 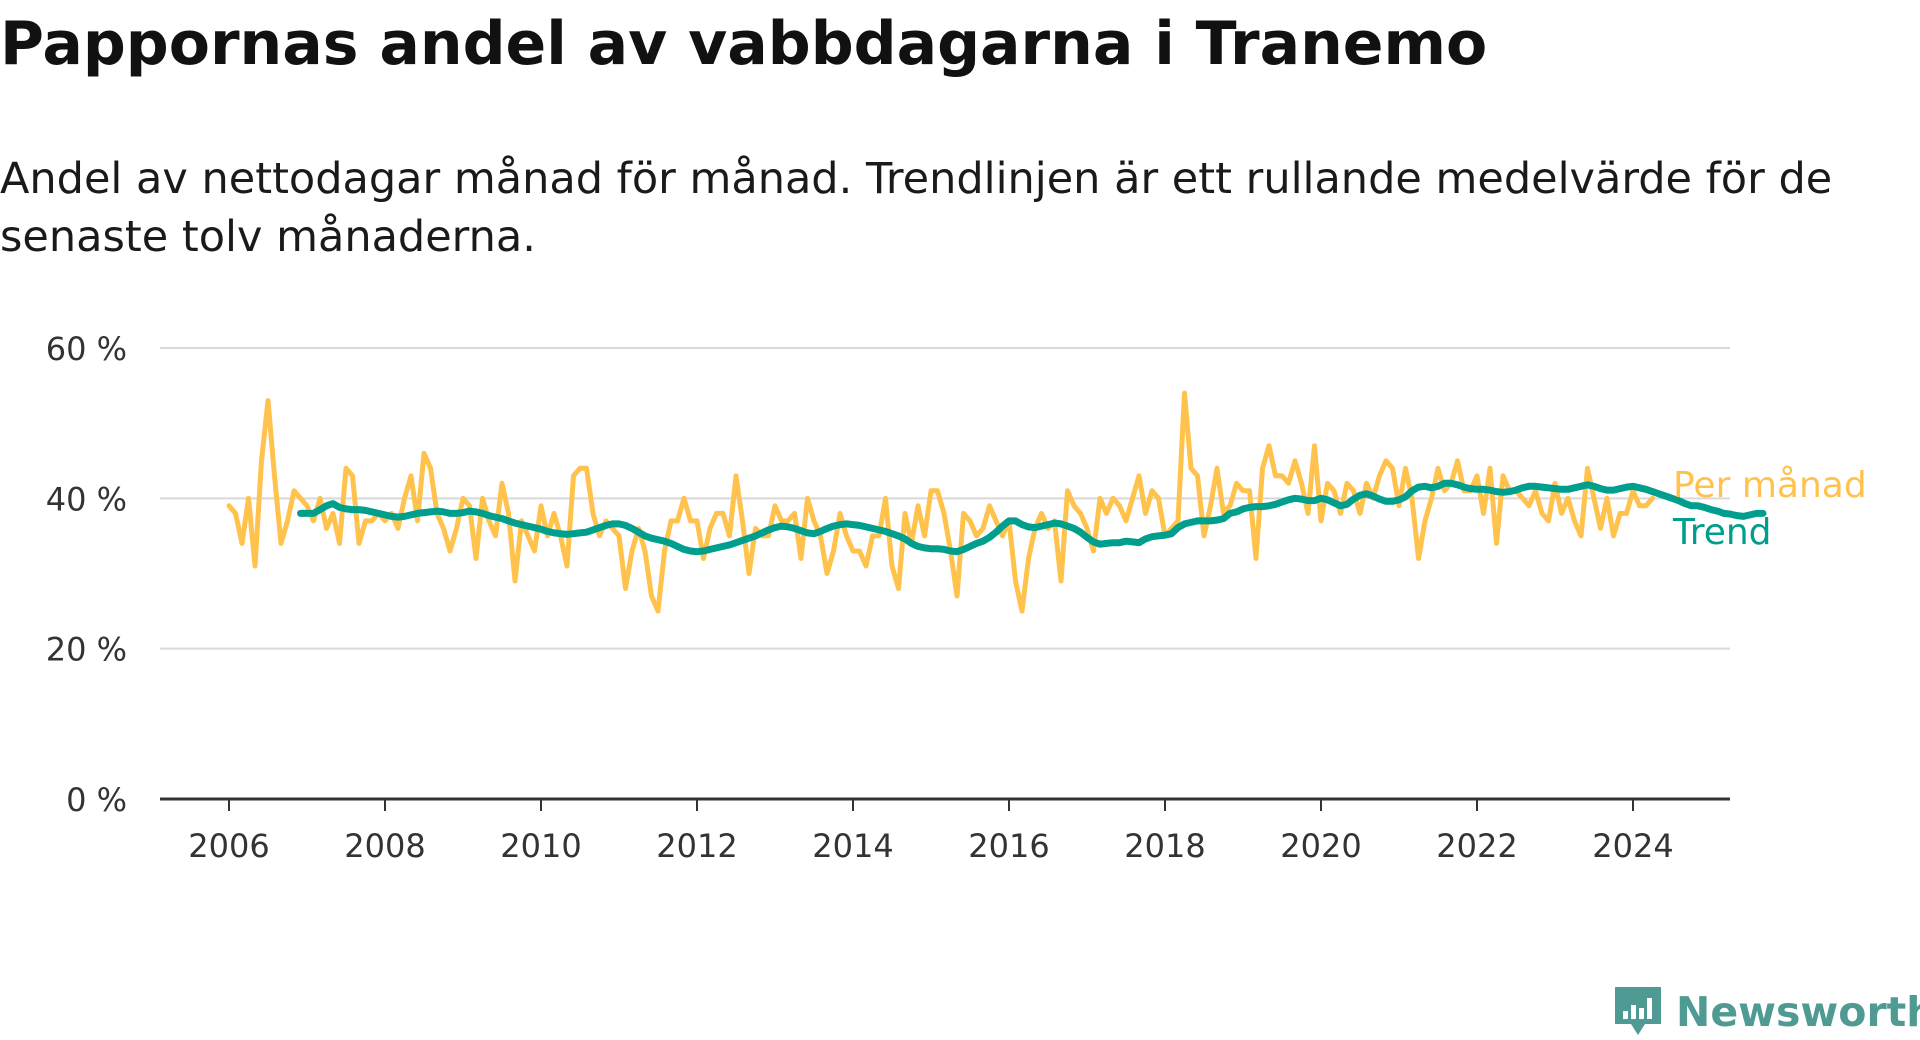 What do you see at coordinates (384, 846) in the screenshot?
I see `x-tick-label: 2008` at bounding box center [384, 846].